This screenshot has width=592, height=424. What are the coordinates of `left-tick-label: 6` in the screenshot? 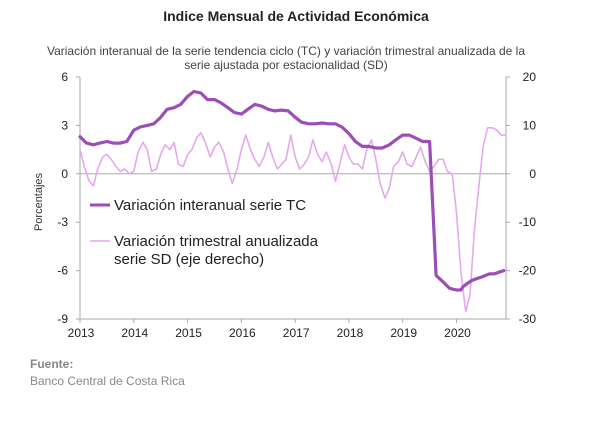 It's located at (64, 77).